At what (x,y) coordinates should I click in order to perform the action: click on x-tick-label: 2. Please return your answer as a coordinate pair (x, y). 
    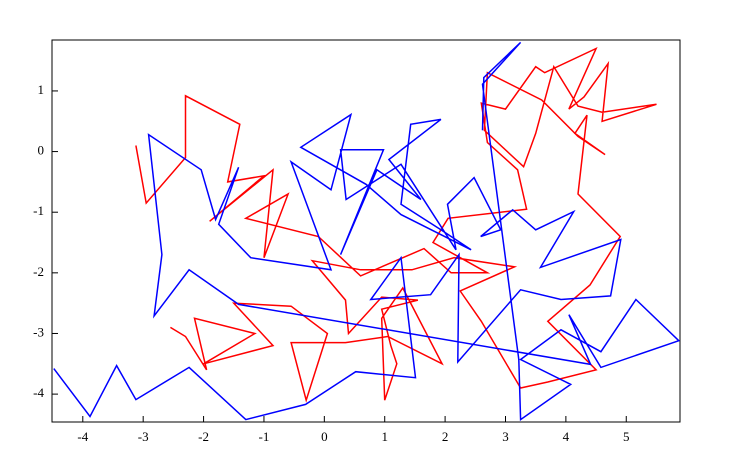
    Looking at the image, I should click on (445, 436).